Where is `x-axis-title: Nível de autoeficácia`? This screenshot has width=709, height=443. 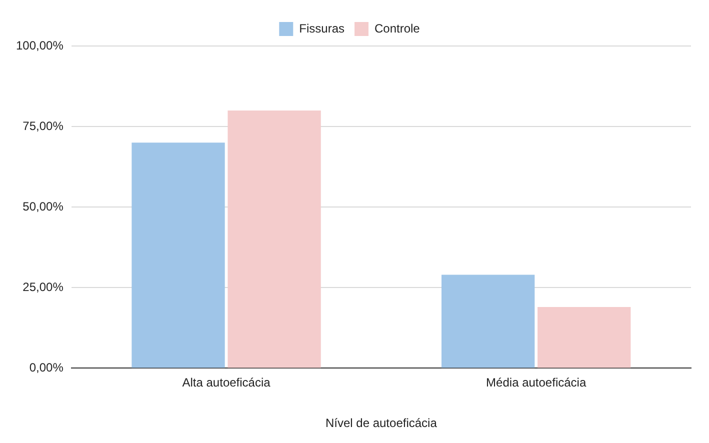
x-axis-title: Nível de autoeficácia is located at coordinates (381, 423).